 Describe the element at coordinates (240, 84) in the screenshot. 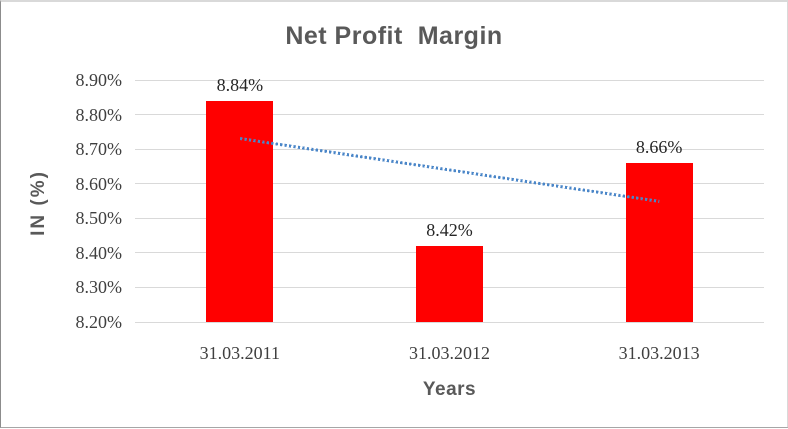

I see `bar-data-label: 8.84%` at that location.